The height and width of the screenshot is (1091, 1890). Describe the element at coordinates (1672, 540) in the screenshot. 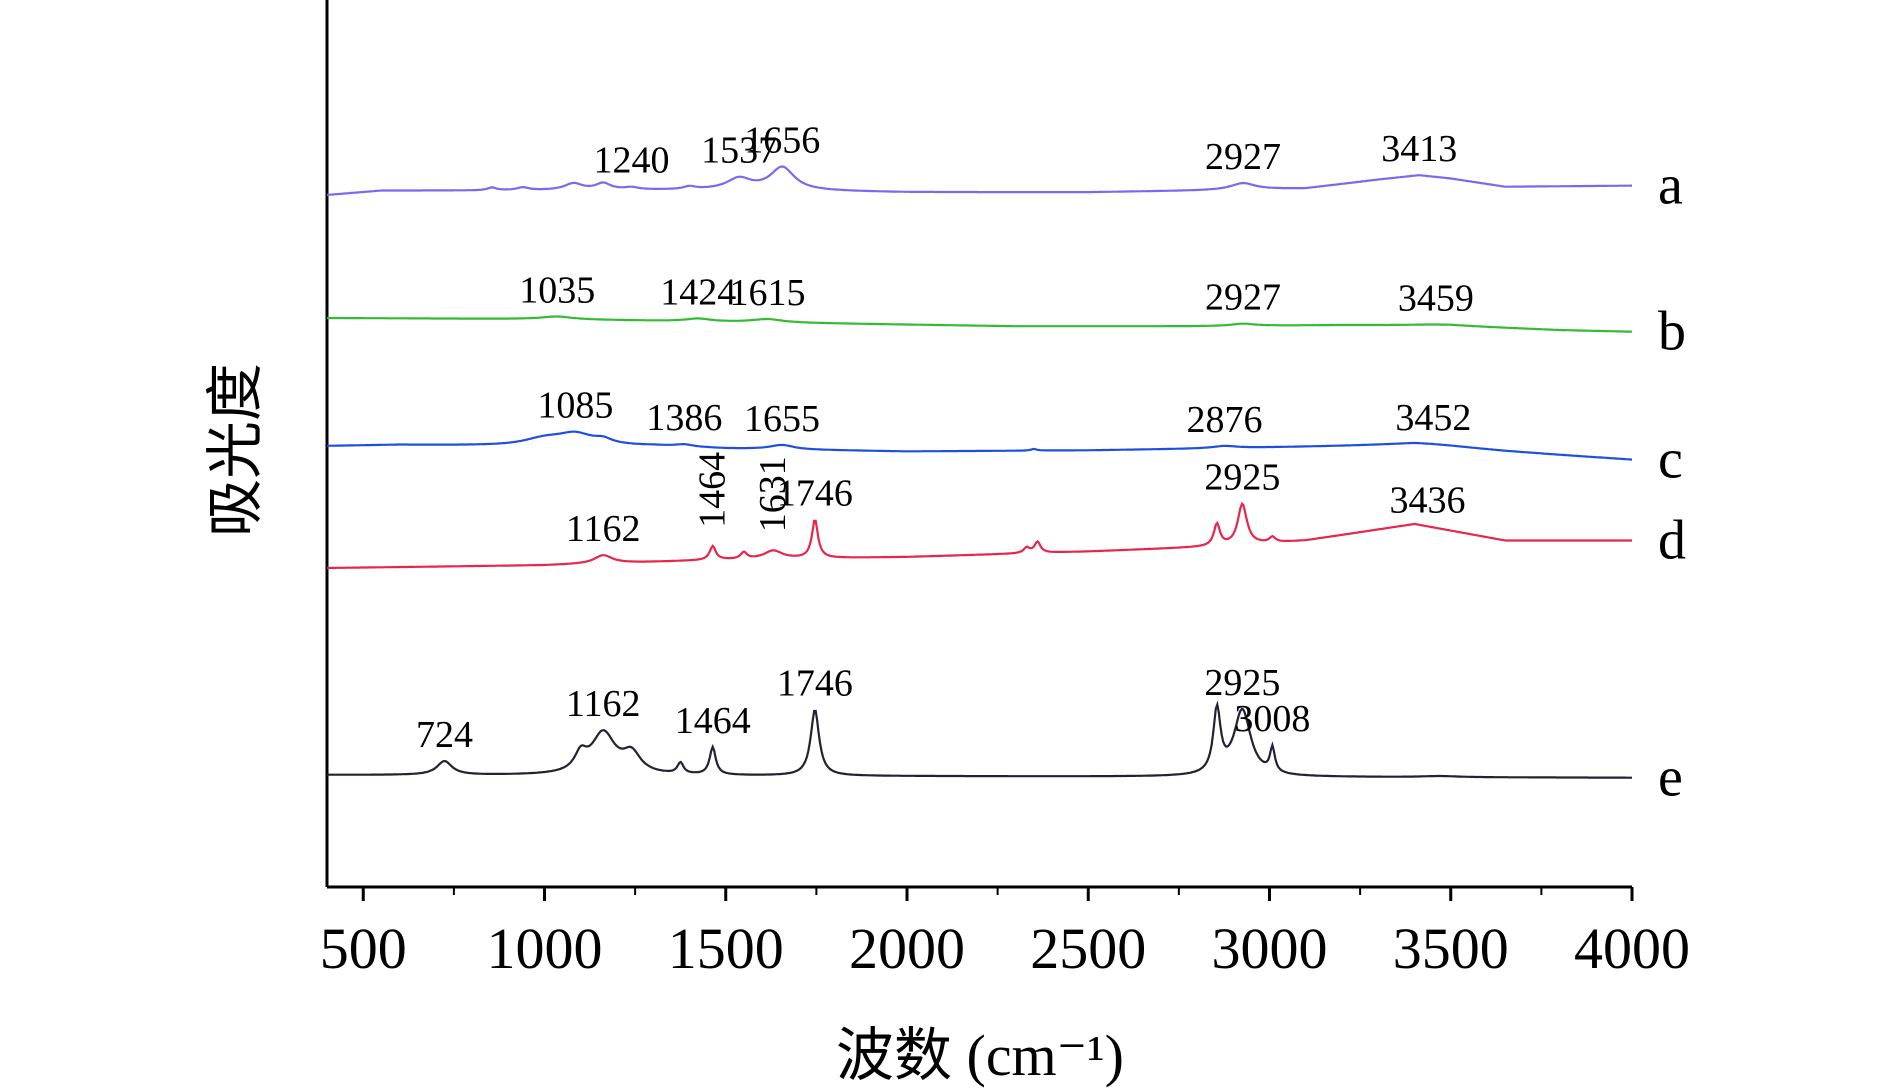

I see `series-d-label: d` at that location.